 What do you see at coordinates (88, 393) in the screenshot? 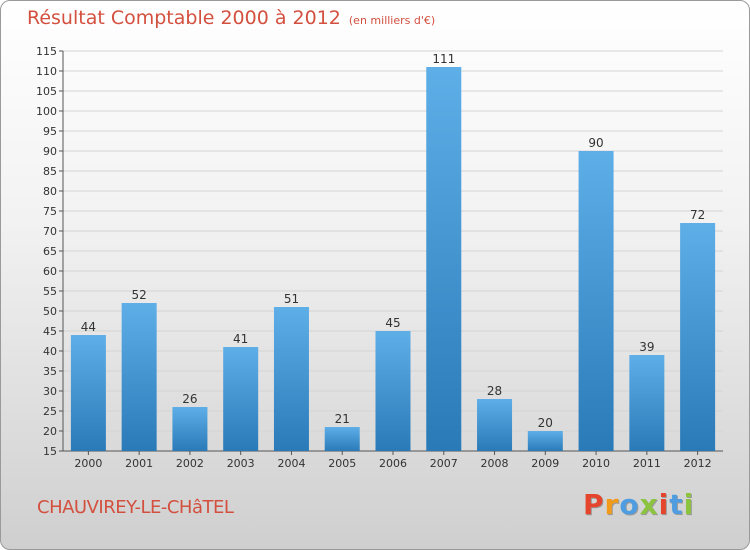
I see `bar-2000` at bounding box center [88, 393].